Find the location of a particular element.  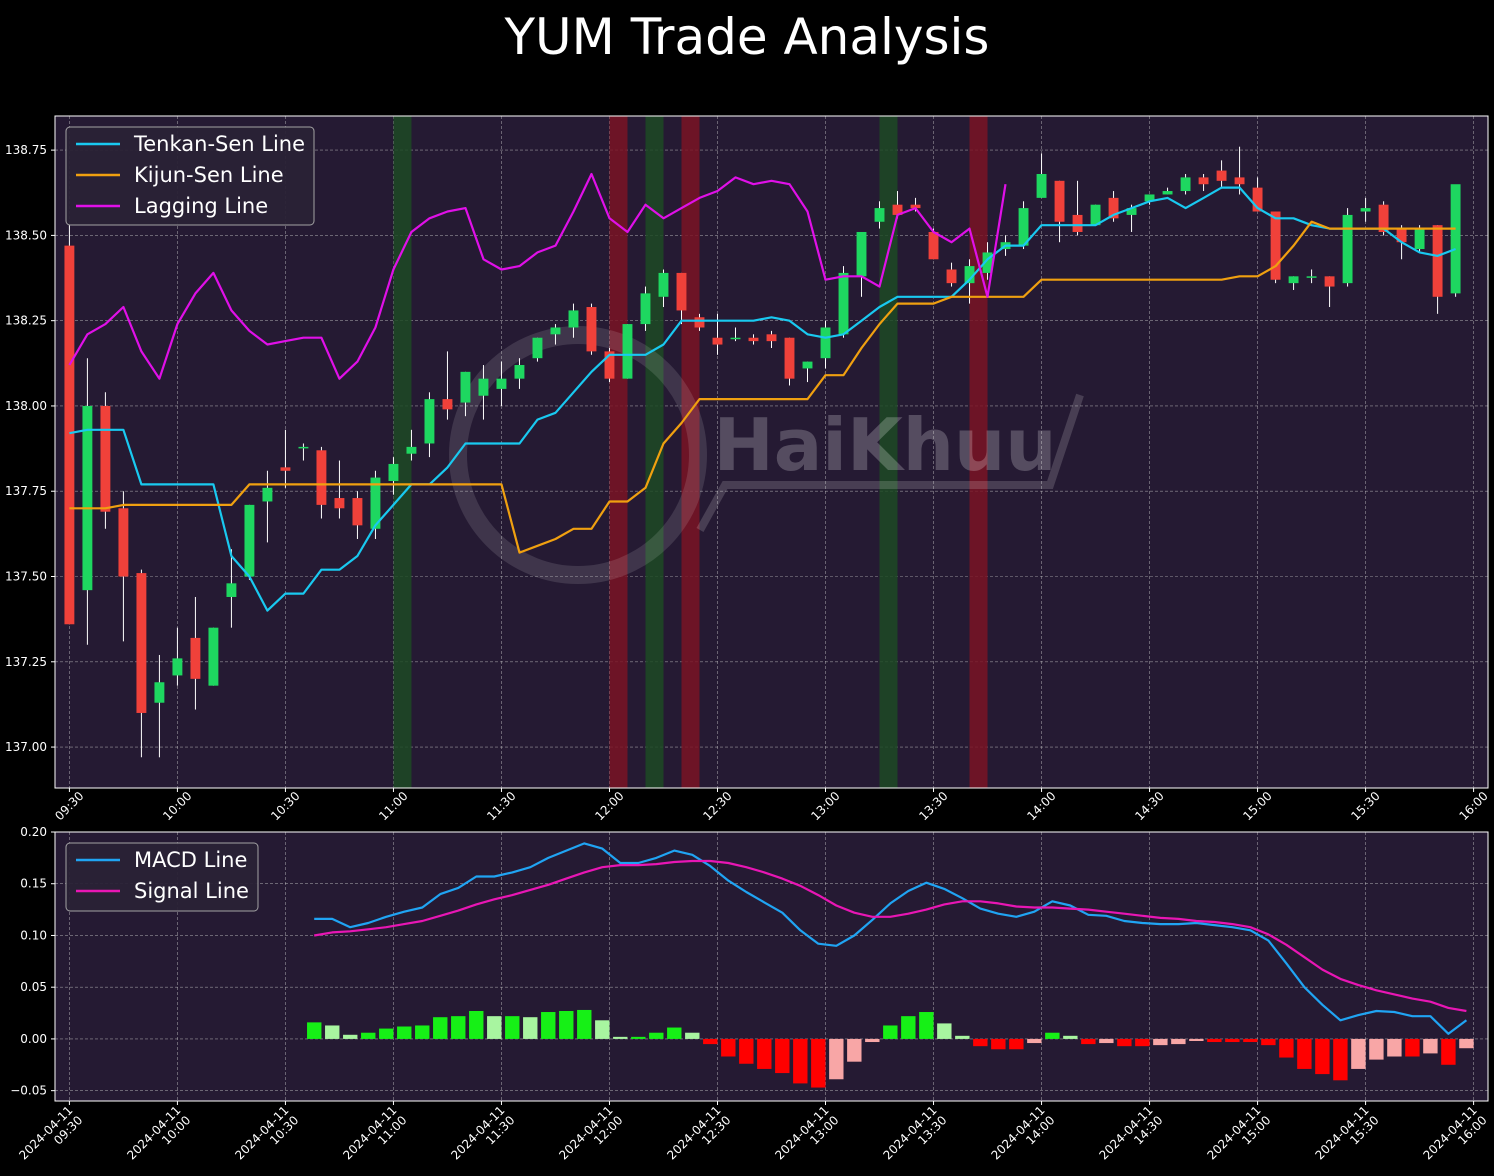

price-ytick-label: 138.50 is located at coordinates (26, 235).